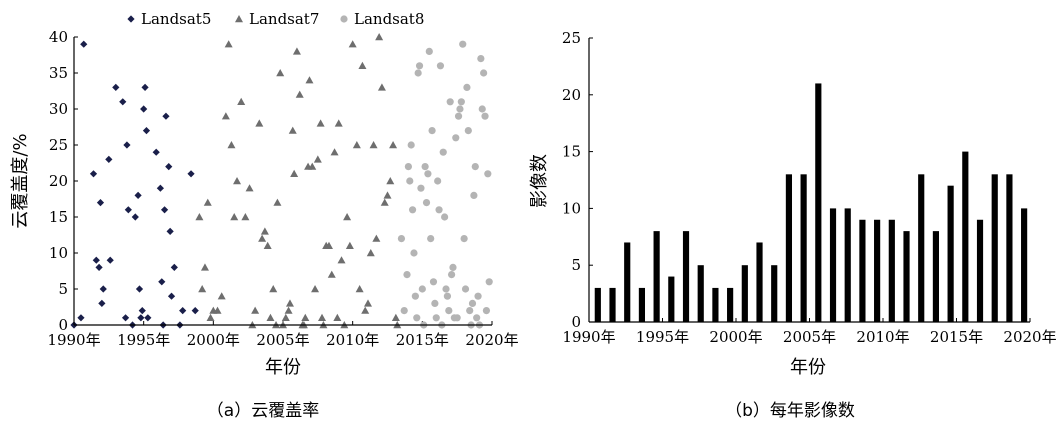 Image resolution: width=1061 pixels, height=428 pixels. What do you see at coordinates (789, 248) in the screenshot?
I see `bar-2003` at bounding box center [789, 248].